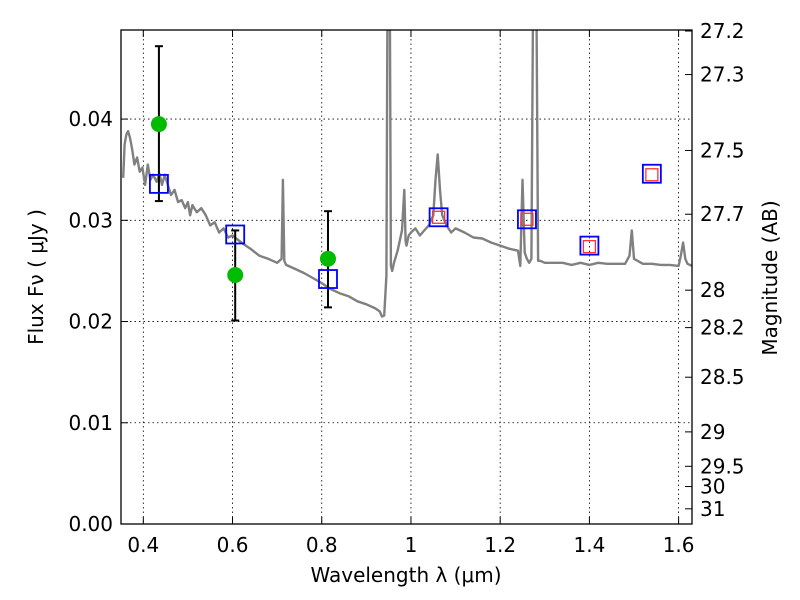 This screenshot has height=600, width=800. Describe the element at coordinates (405, 575) in the screenshot. I see `x-axis-label: Wavelength λ (μm)` at that location.